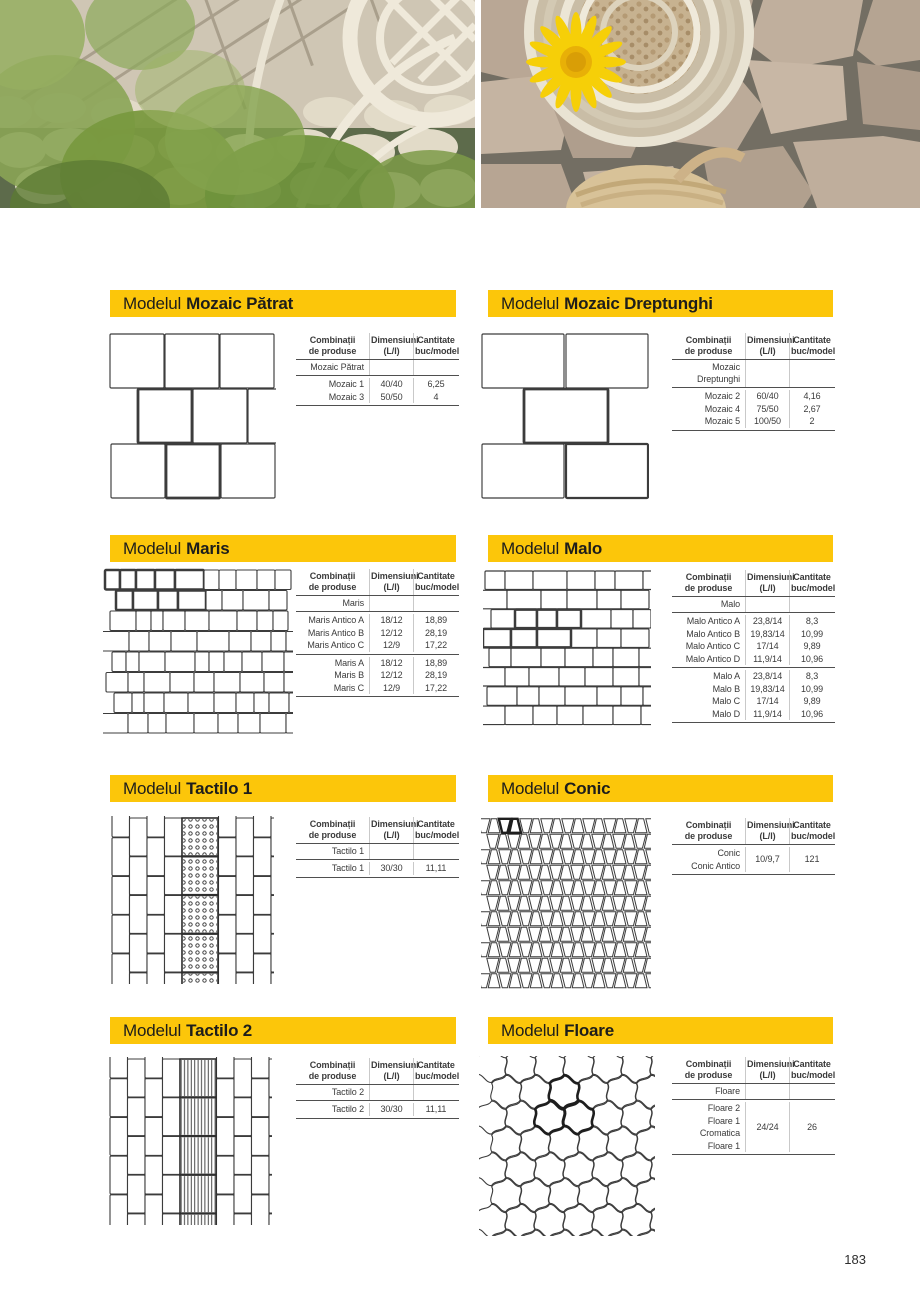 This screenshot has height=1301, width=920. I want to click on product-name: Malo D, so click(726, 713).